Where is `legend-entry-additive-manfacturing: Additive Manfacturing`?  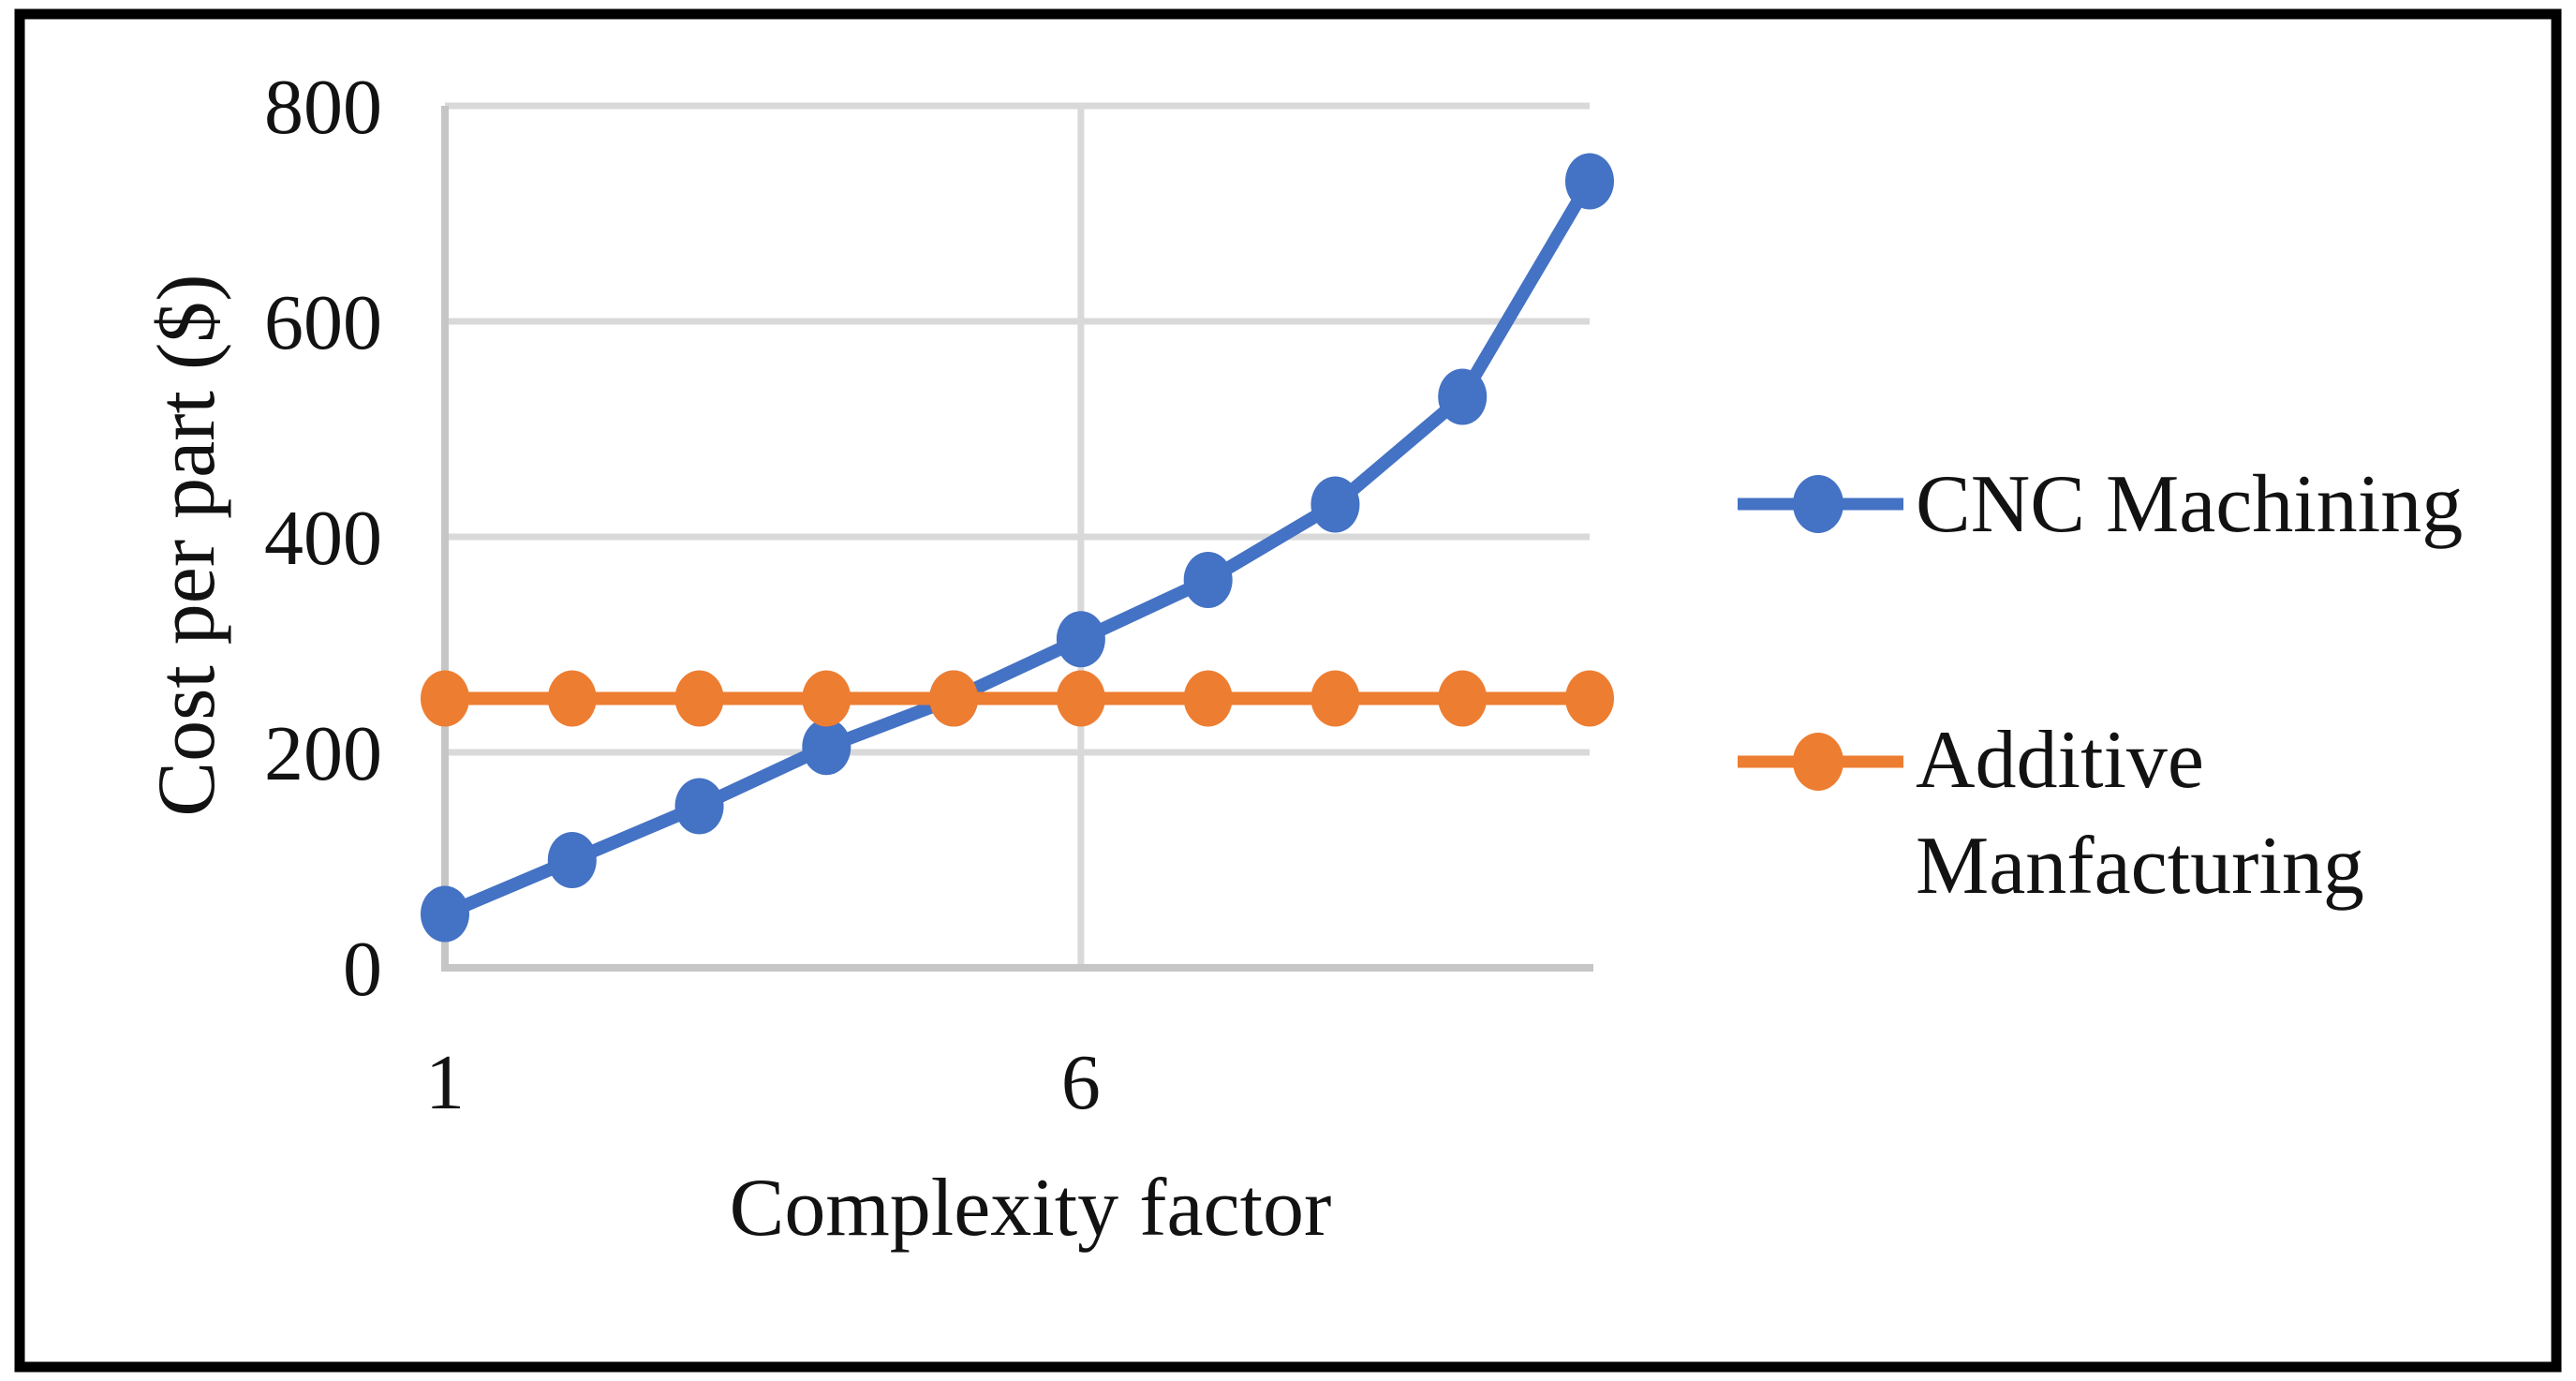 legend-entry-additive-manfacturing: Additive Manfacturing is located at coordinates (2051, 813).